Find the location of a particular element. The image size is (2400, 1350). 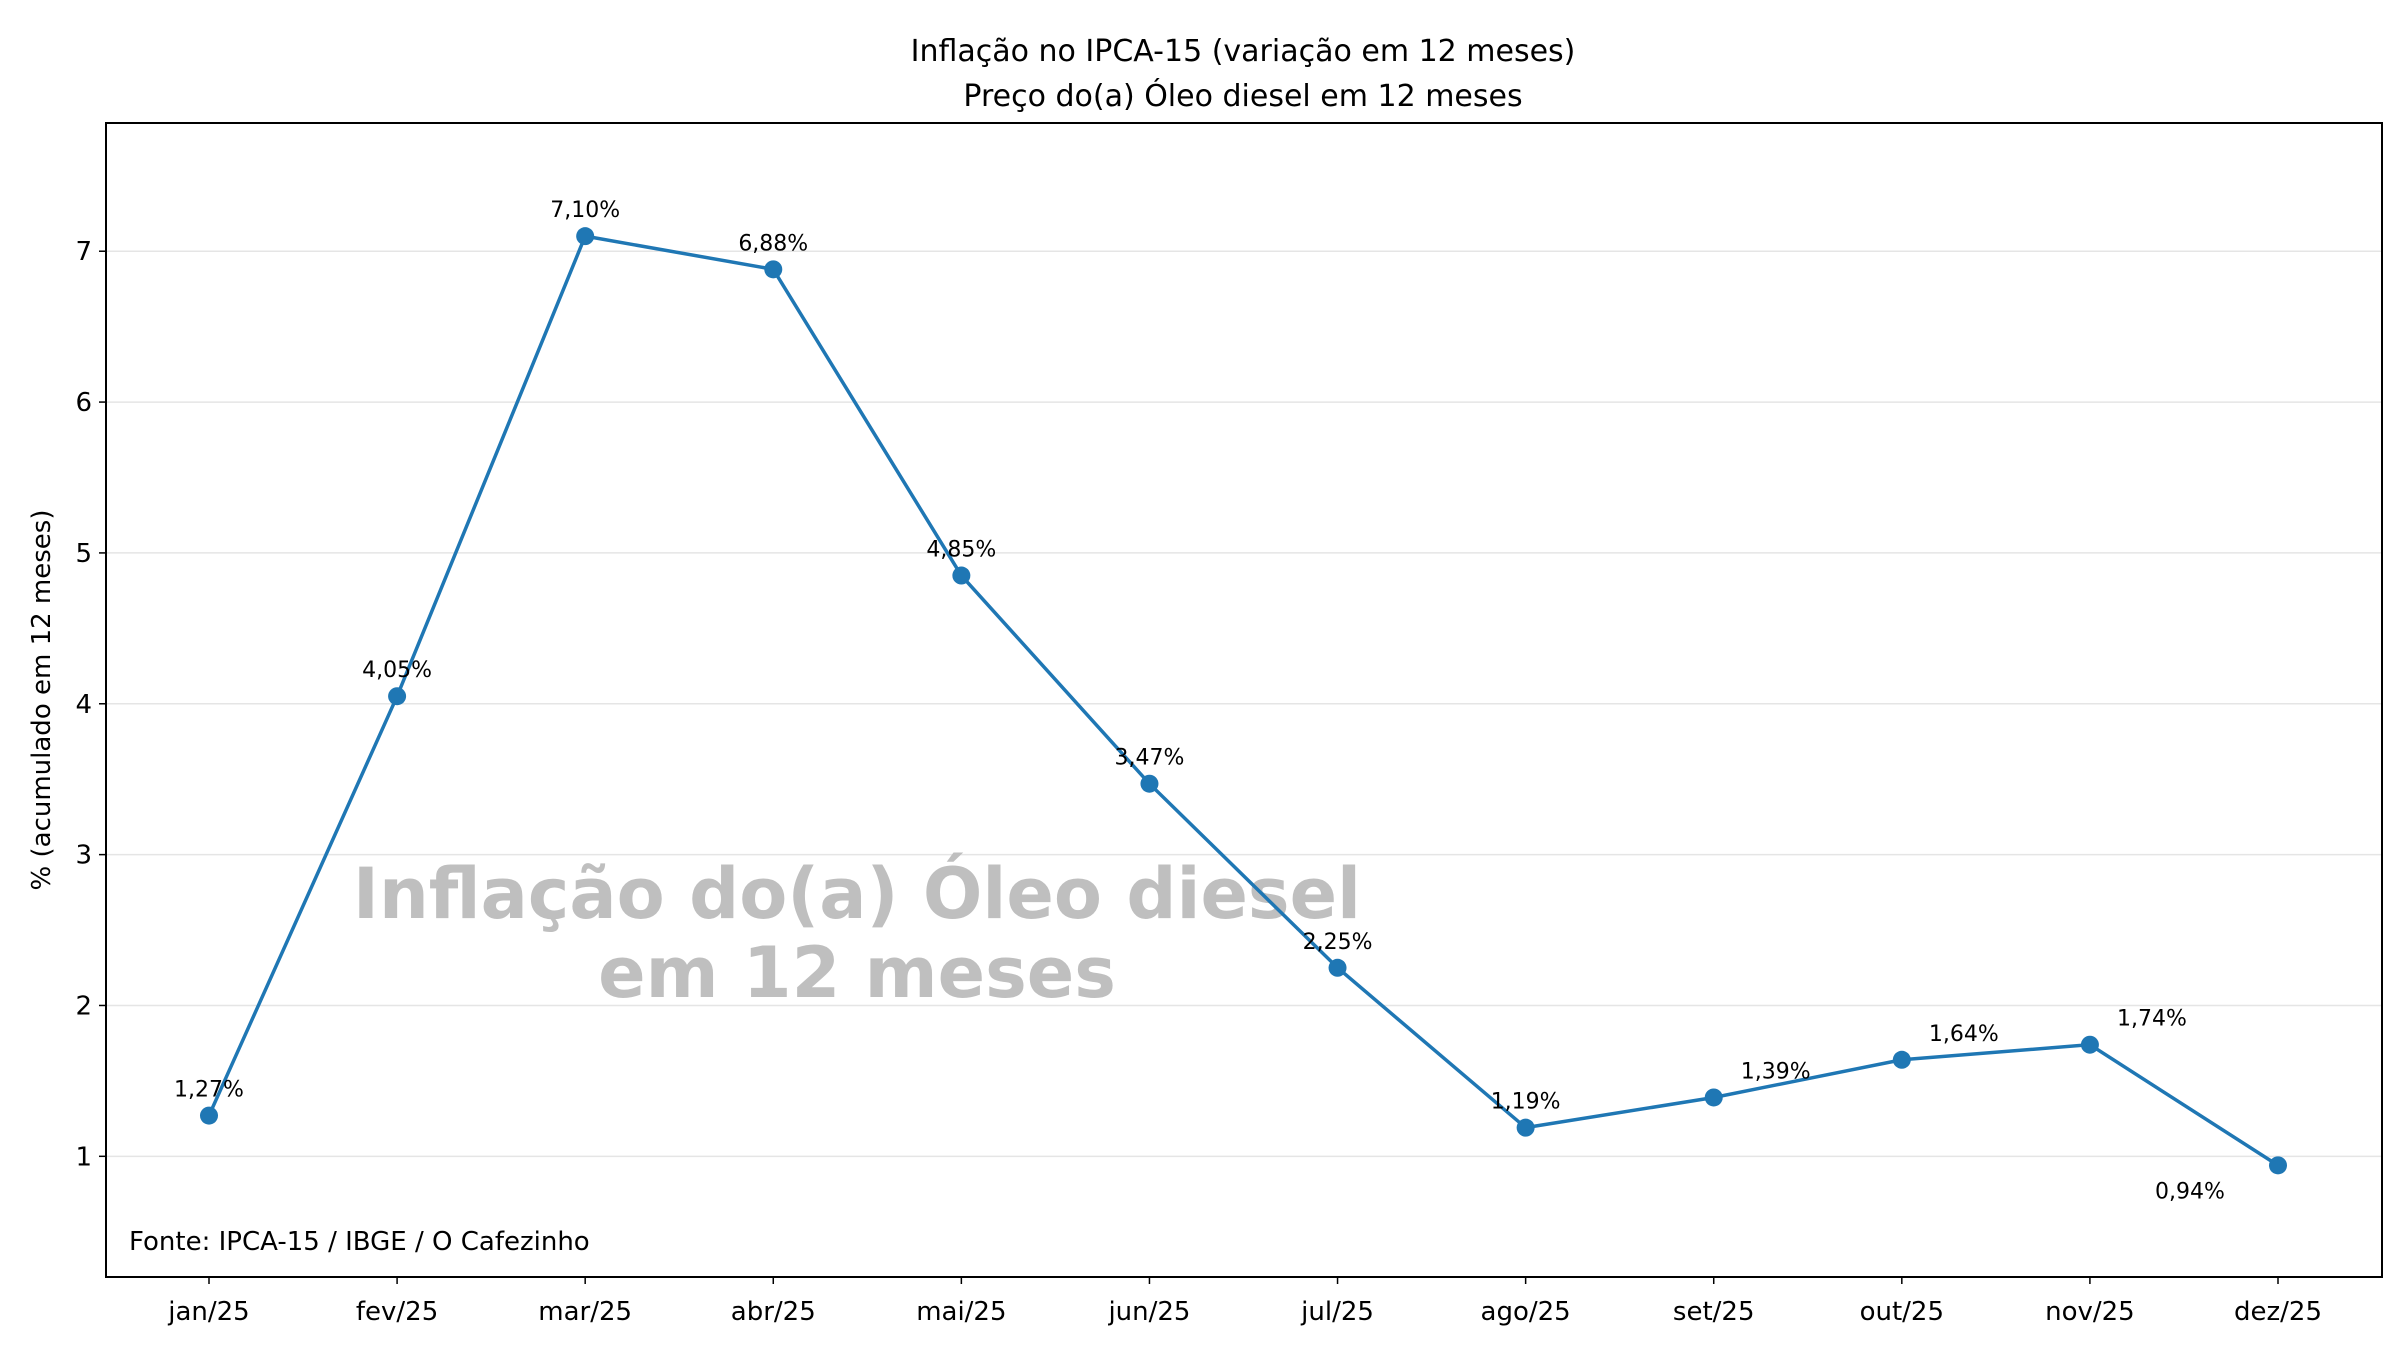

x-tick-label: fev/25 is located at coordinates (397, 1312).